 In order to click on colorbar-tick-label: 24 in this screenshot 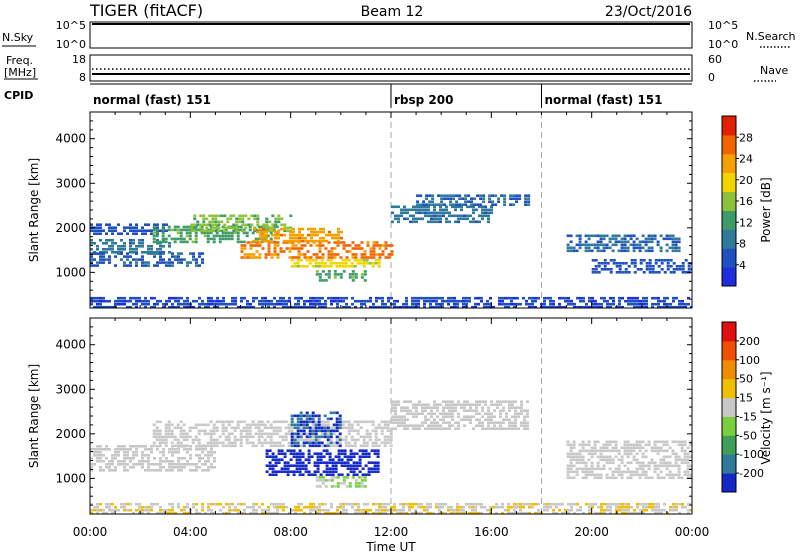, I will do `click(746, 159)`.